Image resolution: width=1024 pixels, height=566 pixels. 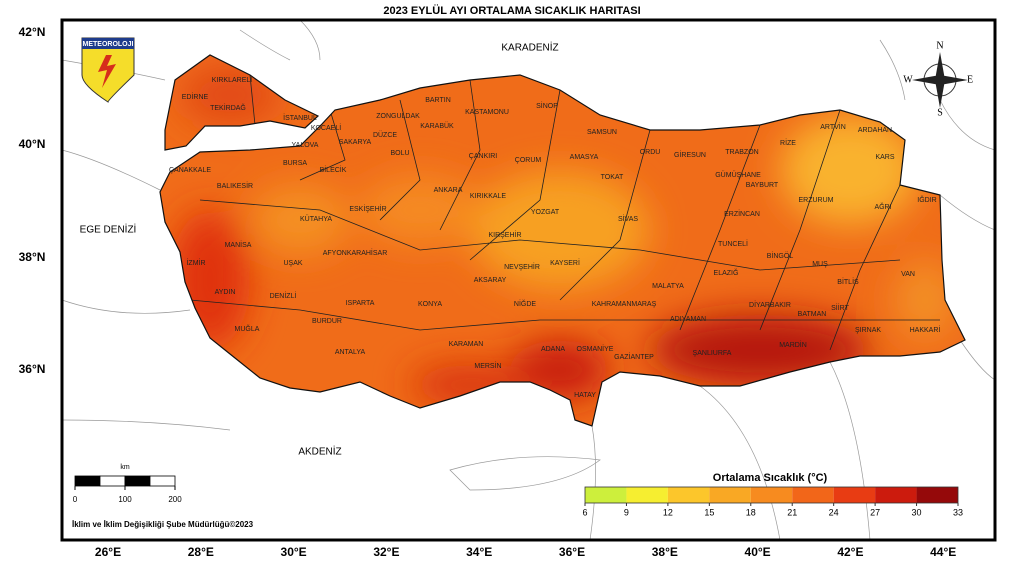 I want to click on province-label: YOZGAT, so click(x=545, y=212).